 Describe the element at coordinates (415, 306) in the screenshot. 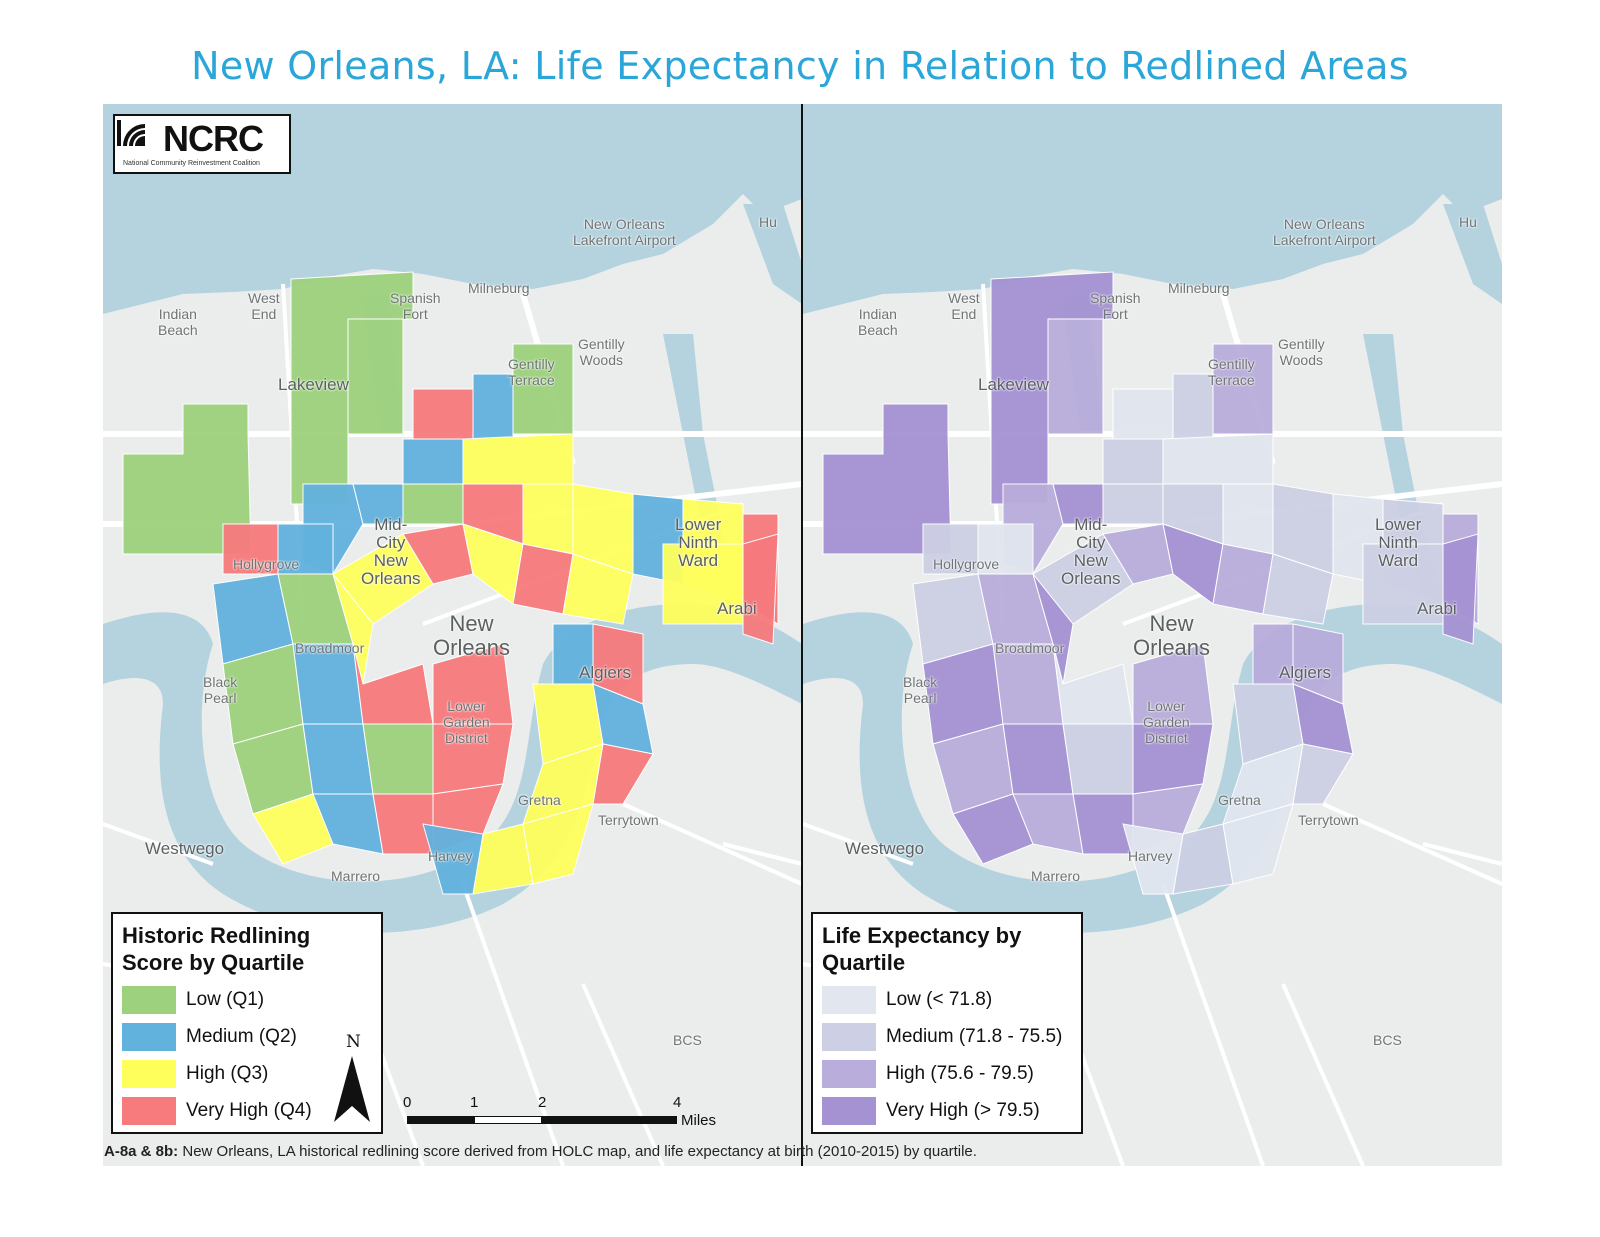

I see `place-label-spanish-fort: Spanish Fort` at that location.